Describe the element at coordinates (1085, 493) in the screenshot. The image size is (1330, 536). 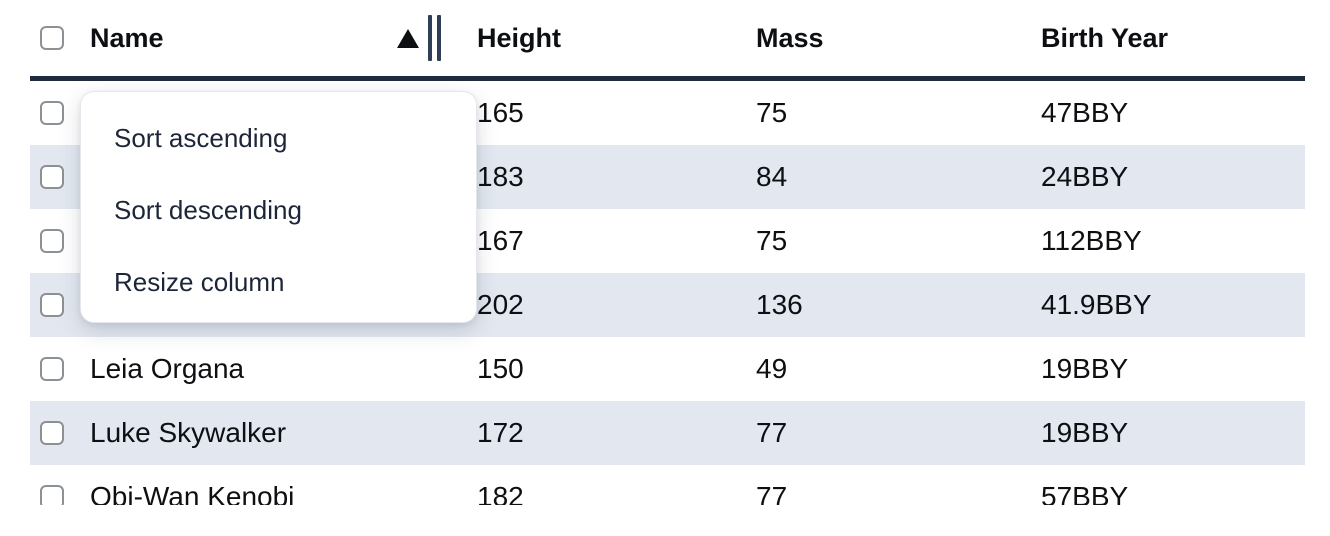
I see `cell-birth-year: 57BBY` at that location.